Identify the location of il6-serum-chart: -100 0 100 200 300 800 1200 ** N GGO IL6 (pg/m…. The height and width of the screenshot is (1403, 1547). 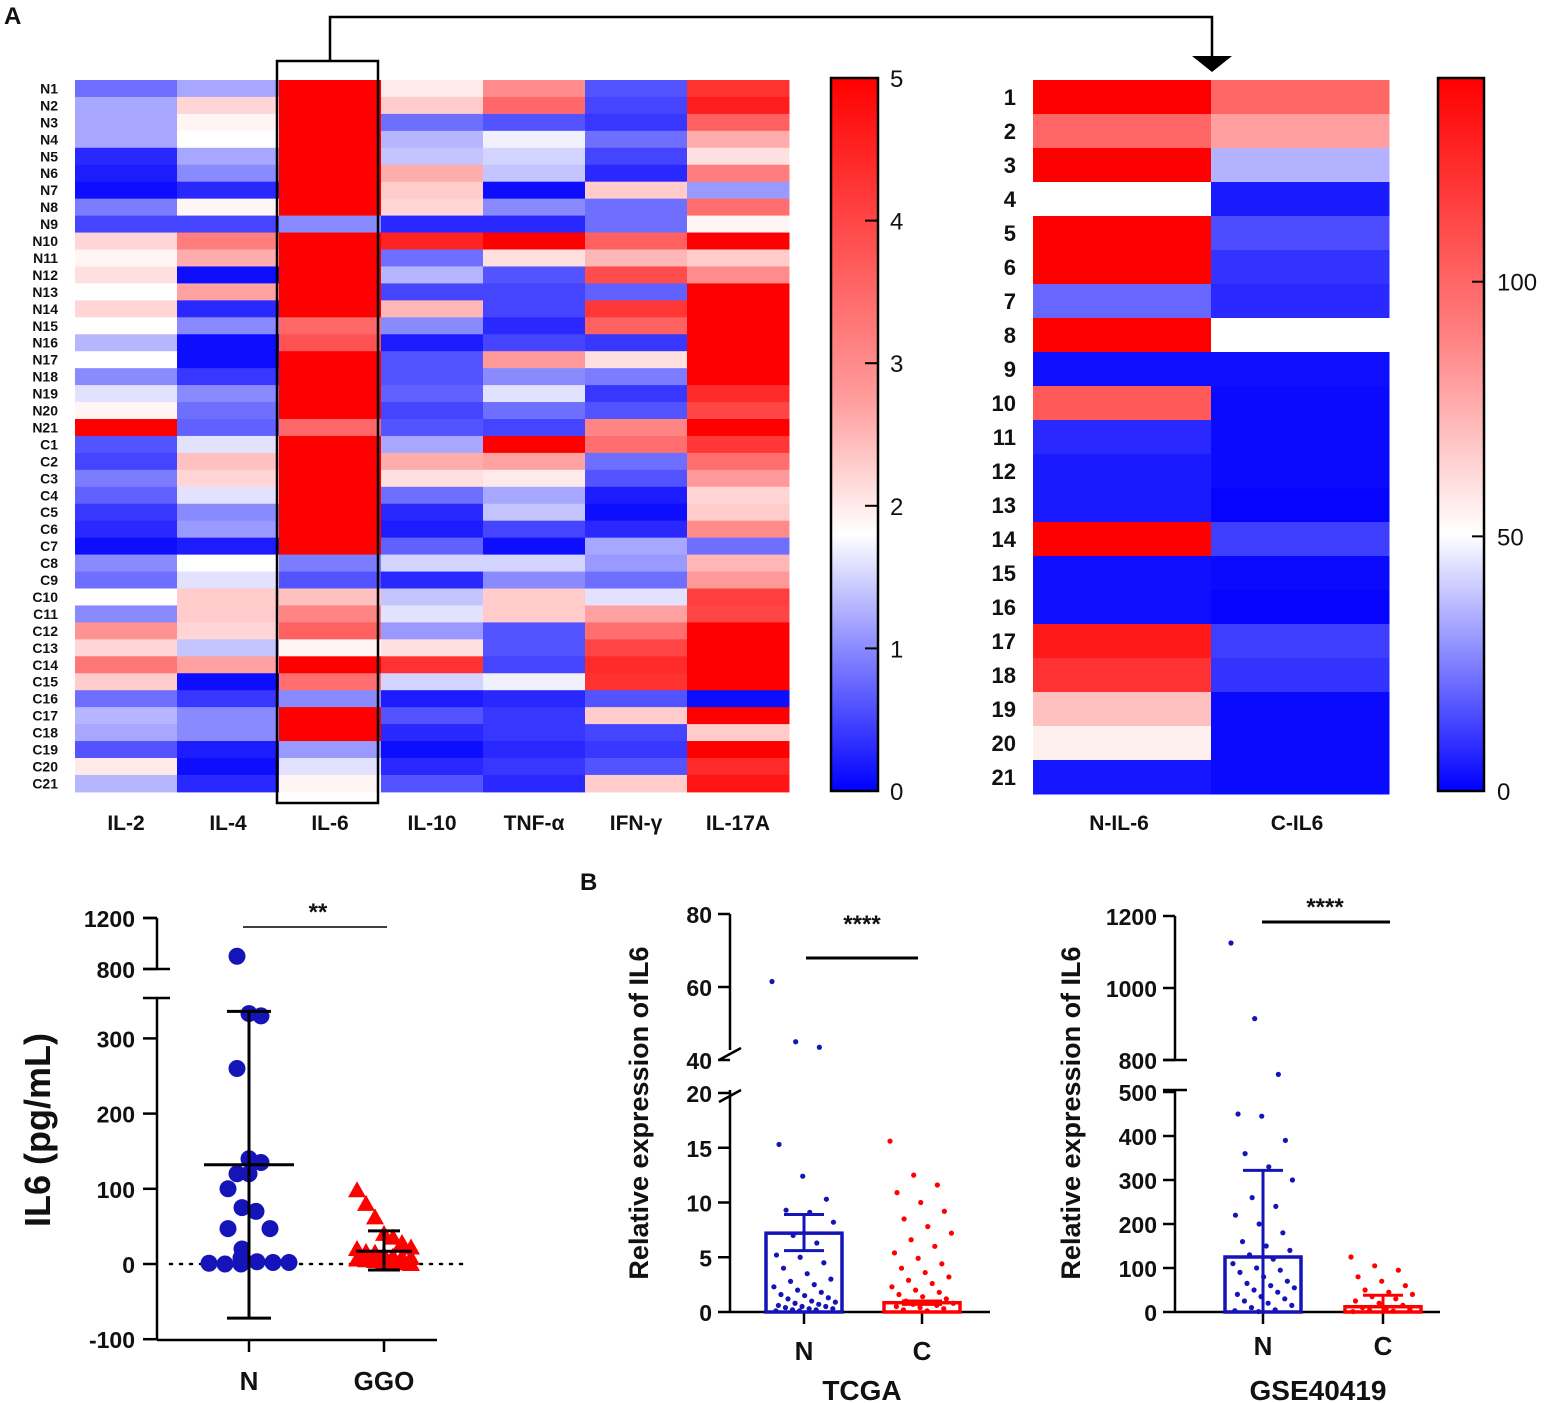
(244, 1147).